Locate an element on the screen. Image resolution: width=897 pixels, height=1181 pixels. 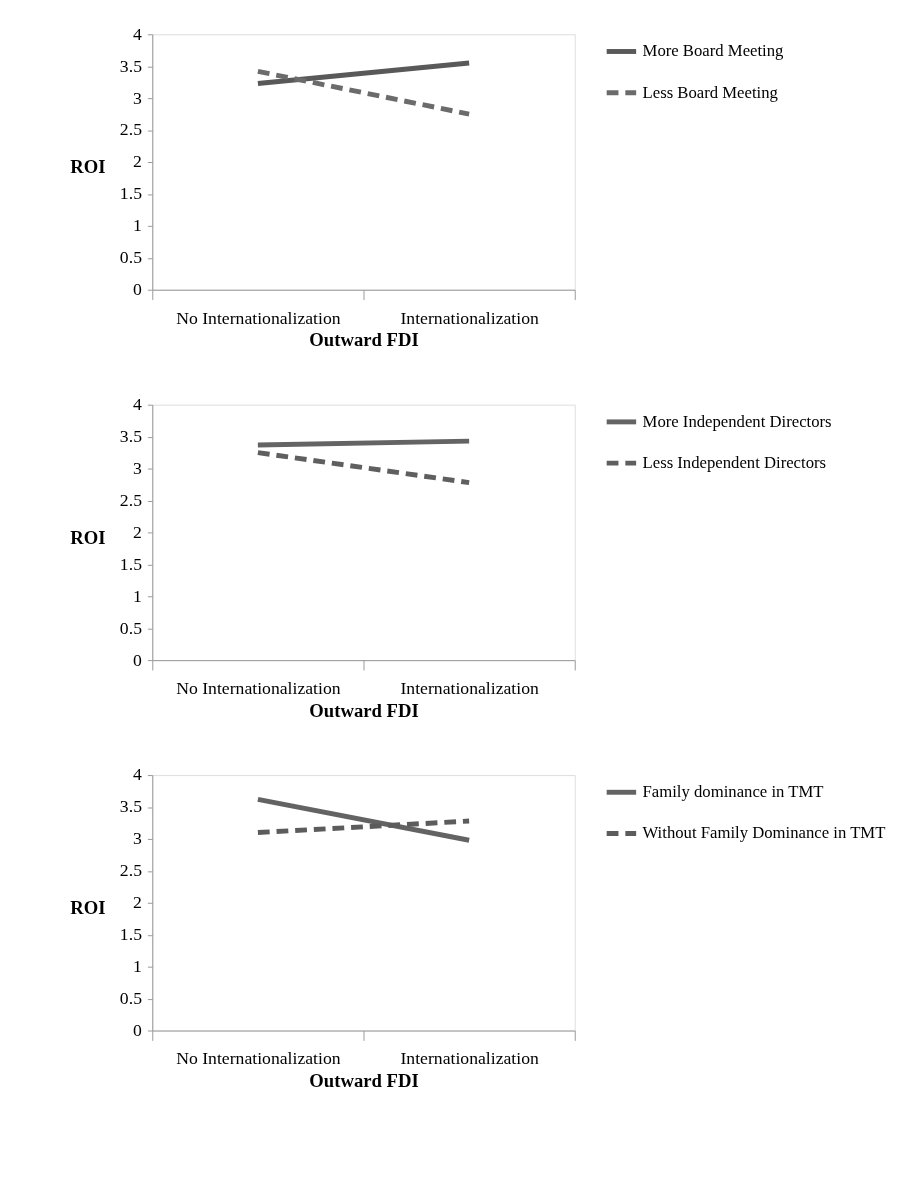
legend-label: More Board Meeting is located at coordinates (713, 51).